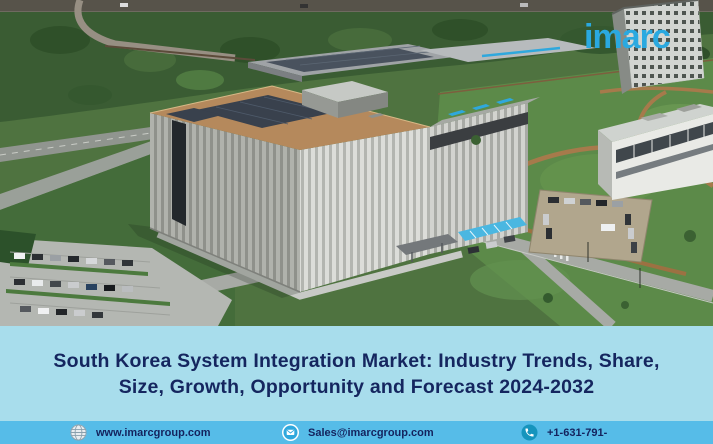 This screenshot has height=444, width=713. Describe the element at coordinates (78, 432) in the screenshot. I see `globe-icon` at that location.